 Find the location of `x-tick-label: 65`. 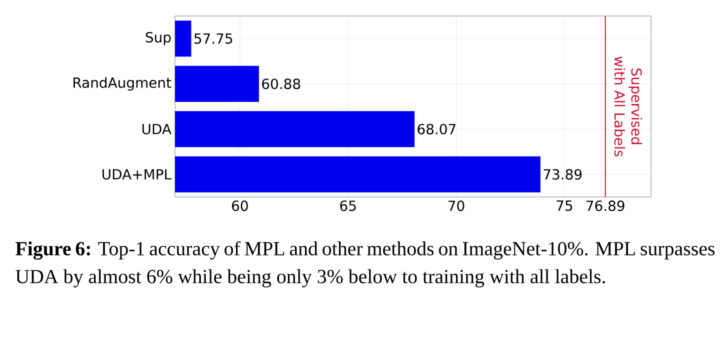

x-tick-label: 65 is located at coordinates (348, 206).